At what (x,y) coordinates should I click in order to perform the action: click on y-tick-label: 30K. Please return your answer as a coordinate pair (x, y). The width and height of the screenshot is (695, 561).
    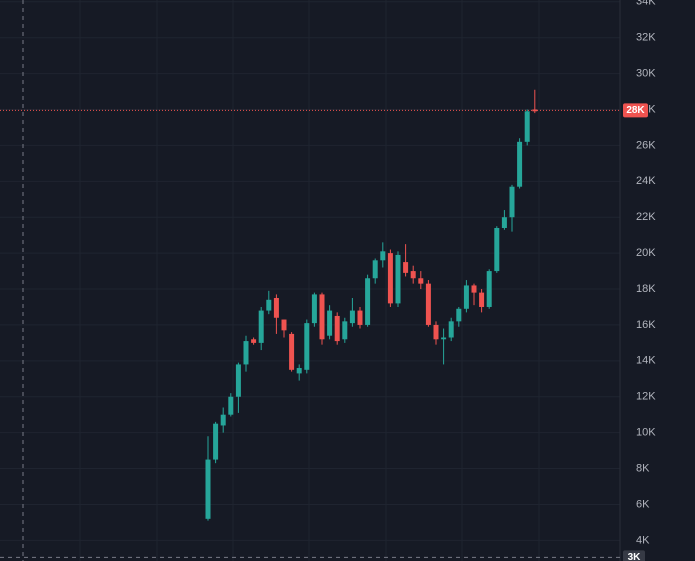
    Looking at the image, I should click on (646, 74).